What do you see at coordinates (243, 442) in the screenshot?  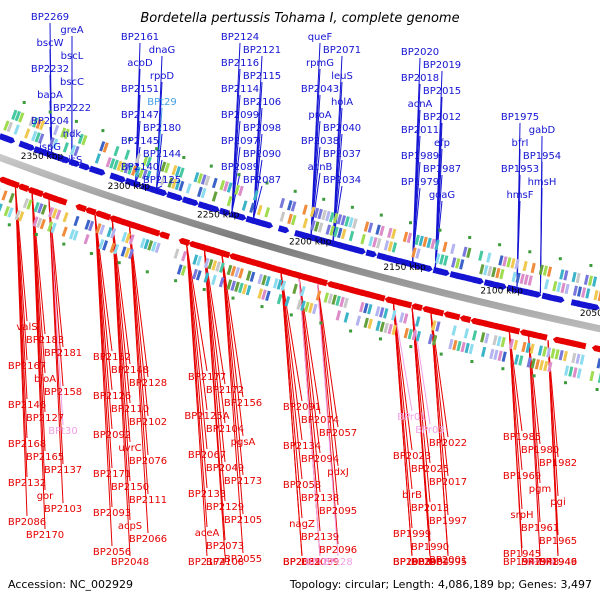 I see `reverse-gene-label: pgsA` at bounding box center [243, 442].